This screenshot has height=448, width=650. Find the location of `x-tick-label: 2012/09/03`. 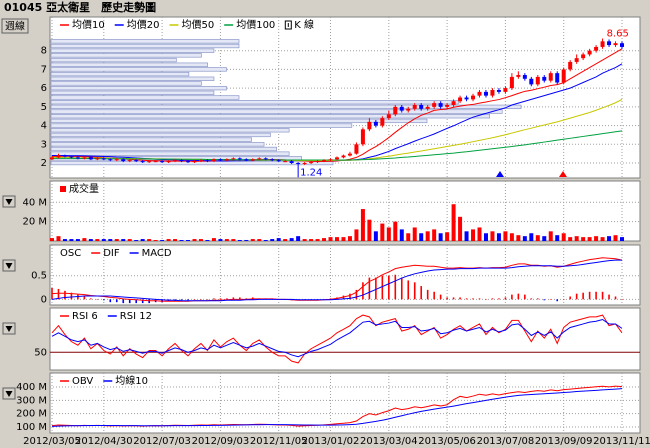

x-tick-label: 2012/09/03 is located at coordinates (221, 441).